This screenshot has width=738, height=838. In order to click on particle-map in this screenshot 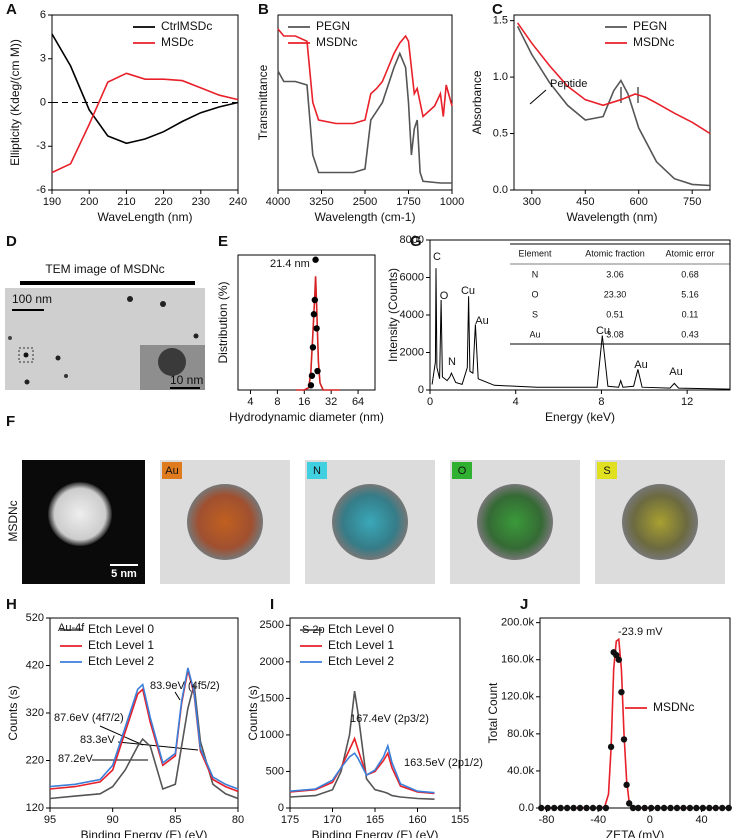, I will do `click(225, 522)`.